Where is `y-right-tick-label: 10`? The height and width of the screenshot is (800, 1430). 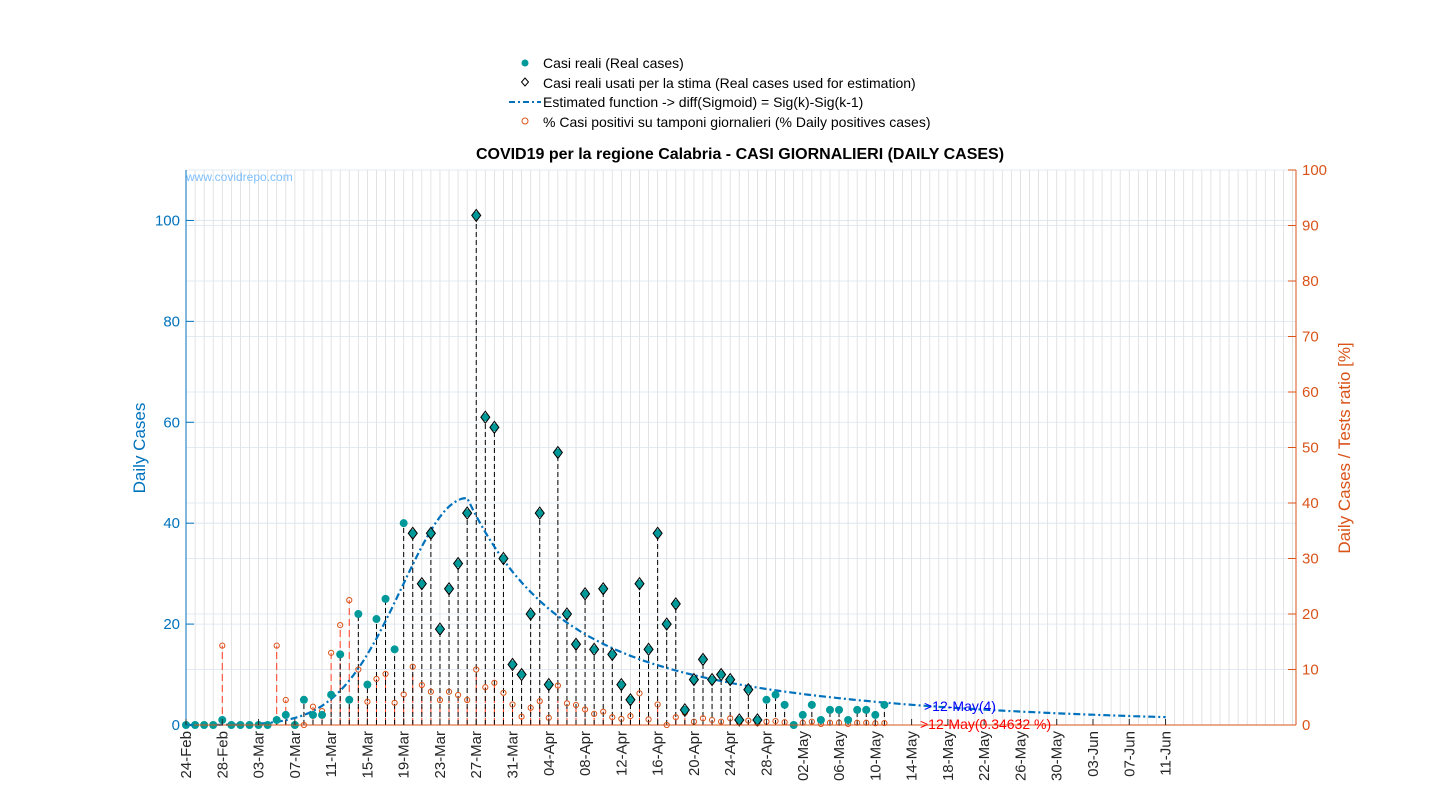
y-right-tick-label: 10 is located at coordinates (1310, 670).